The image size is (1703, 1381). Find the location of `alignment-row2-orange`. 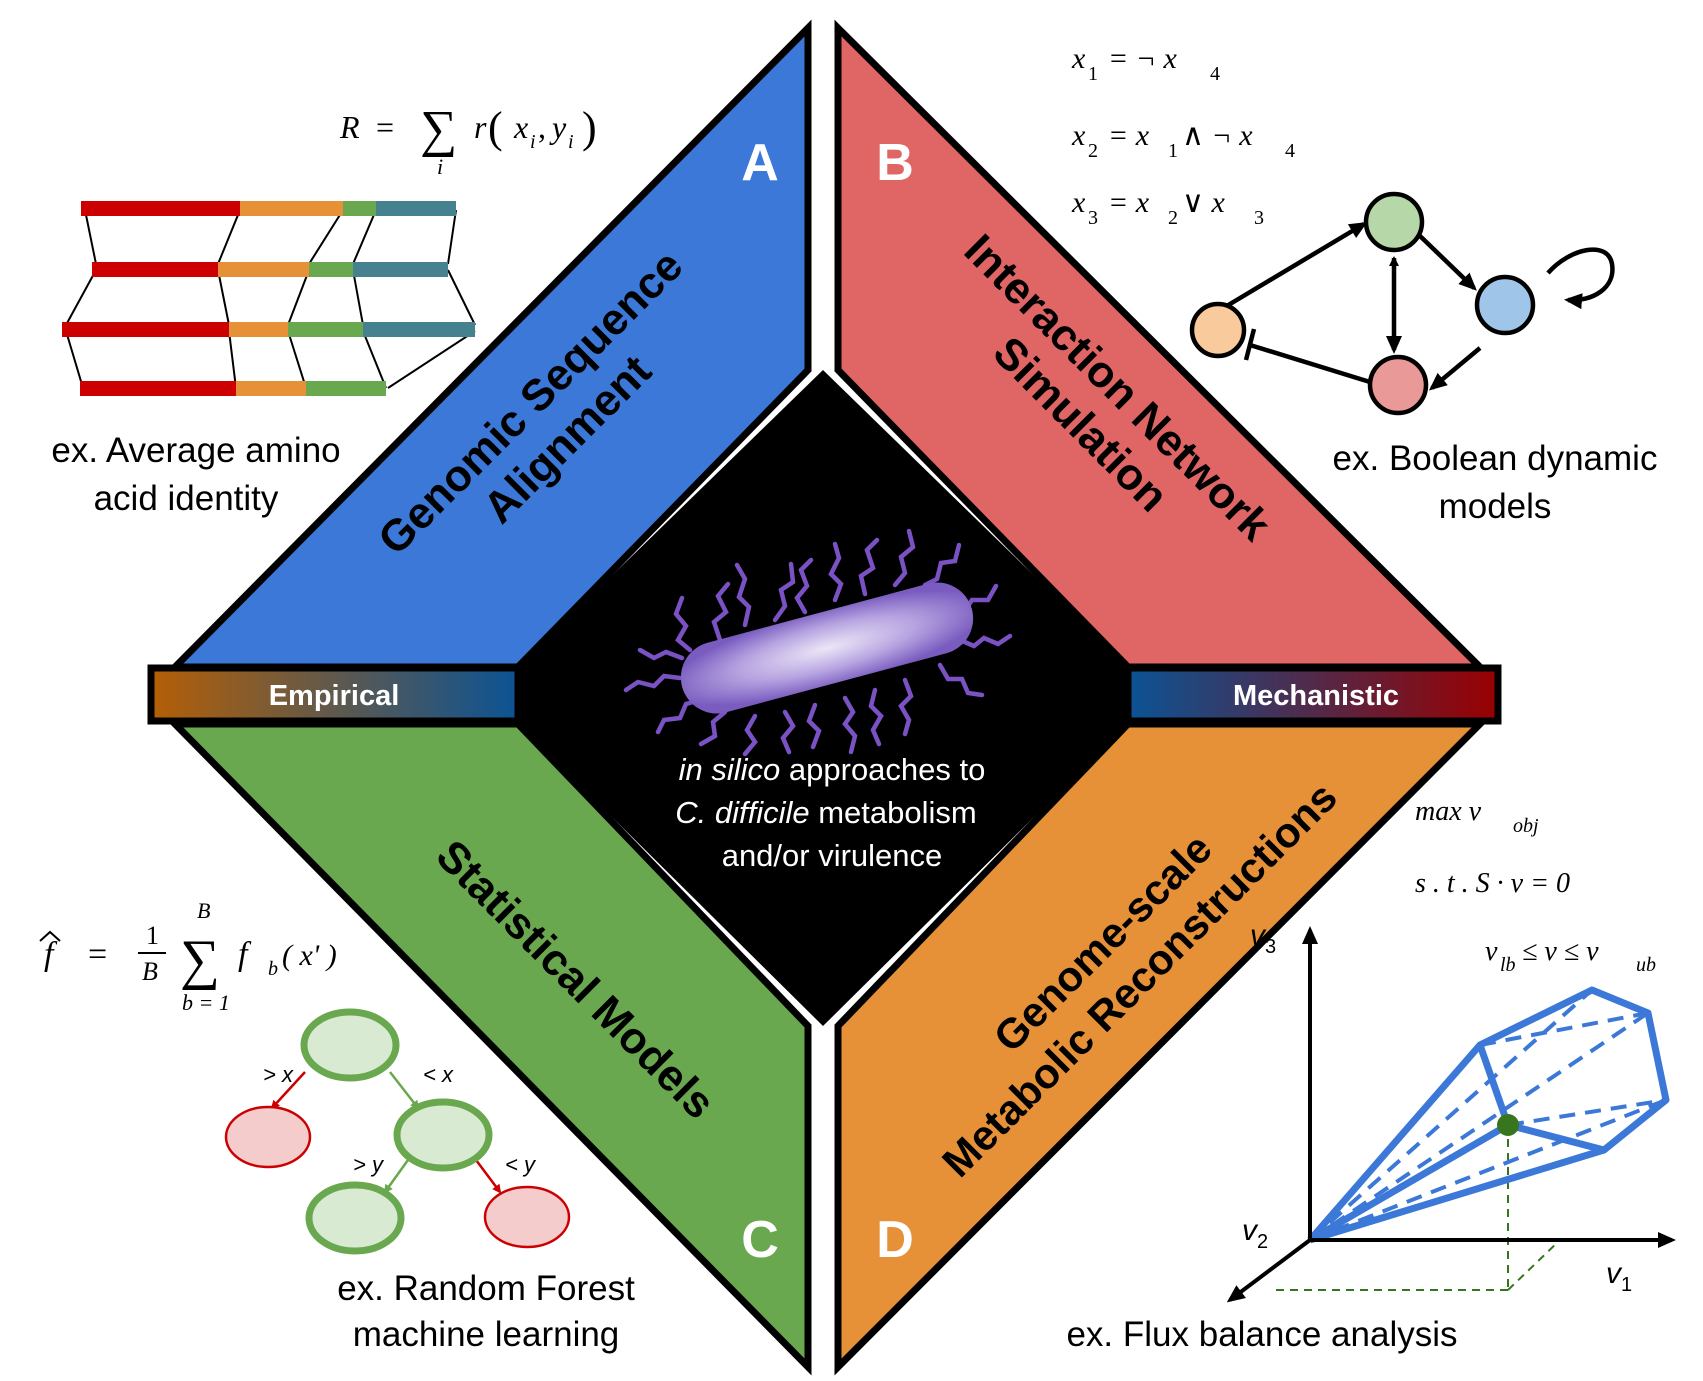

alignment-row2-orange is located at coordinates (263, 269).